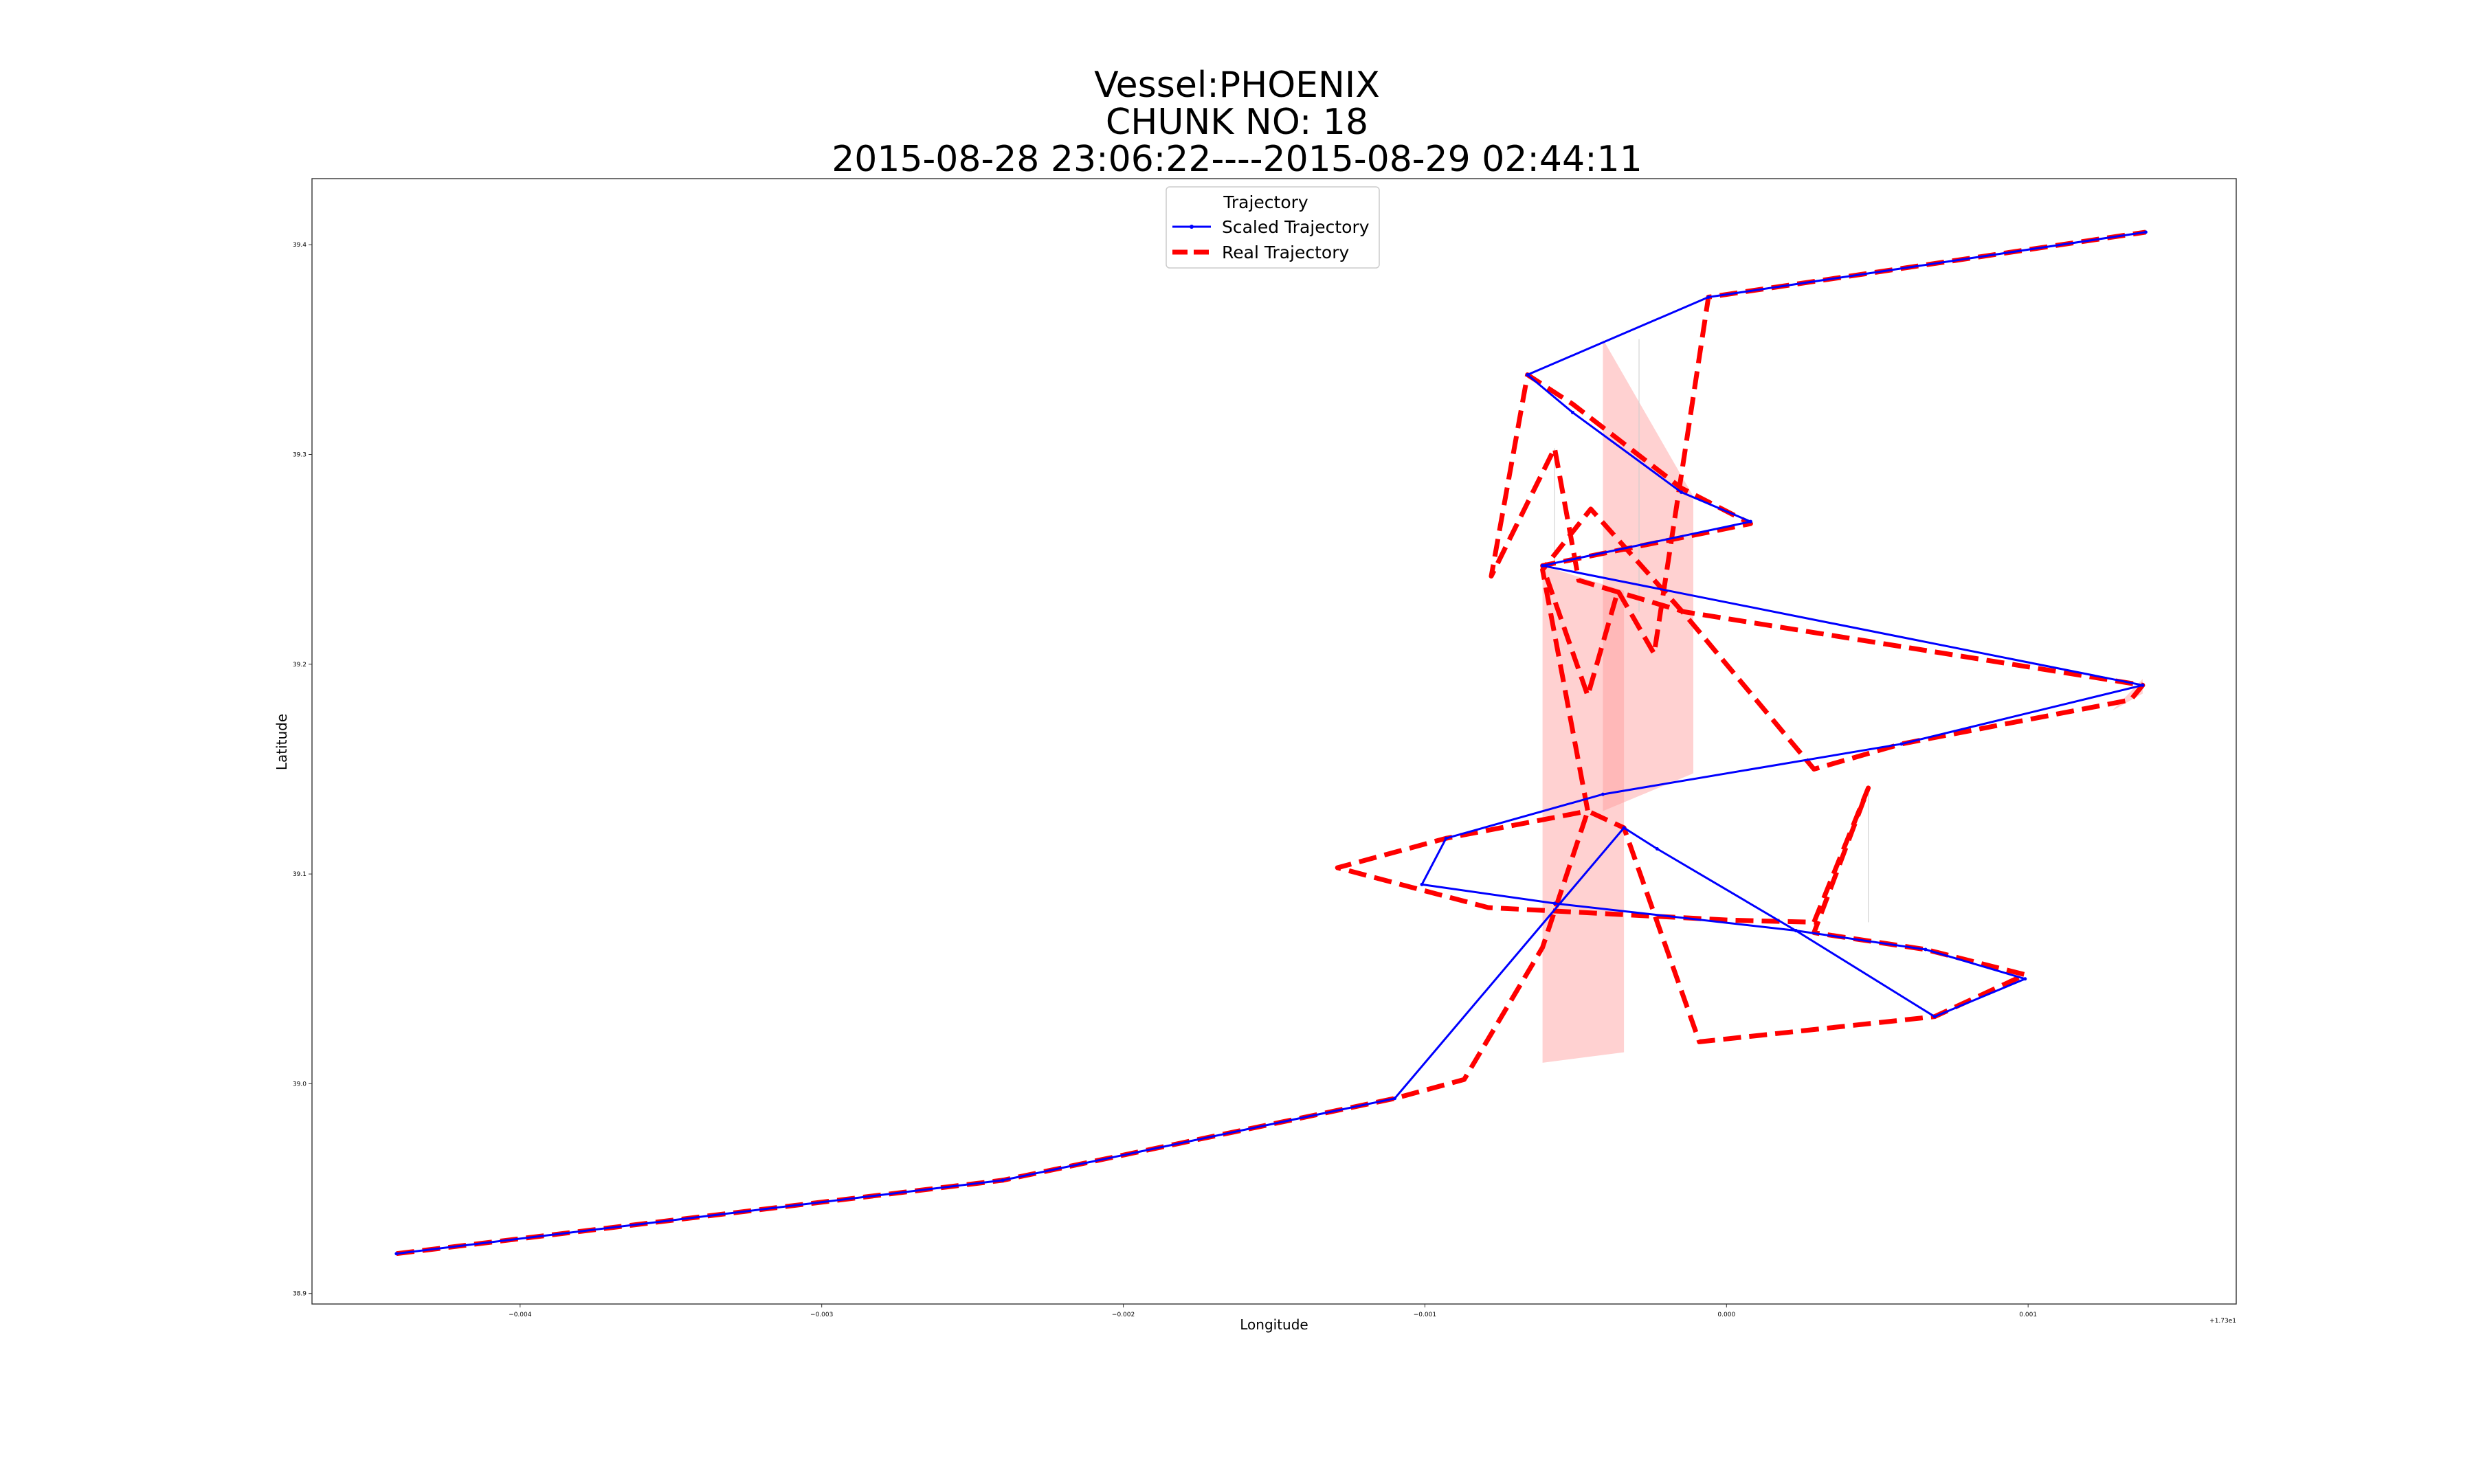  I want to click on legend-real-label: Real Trajectory, so click(1285, 252).